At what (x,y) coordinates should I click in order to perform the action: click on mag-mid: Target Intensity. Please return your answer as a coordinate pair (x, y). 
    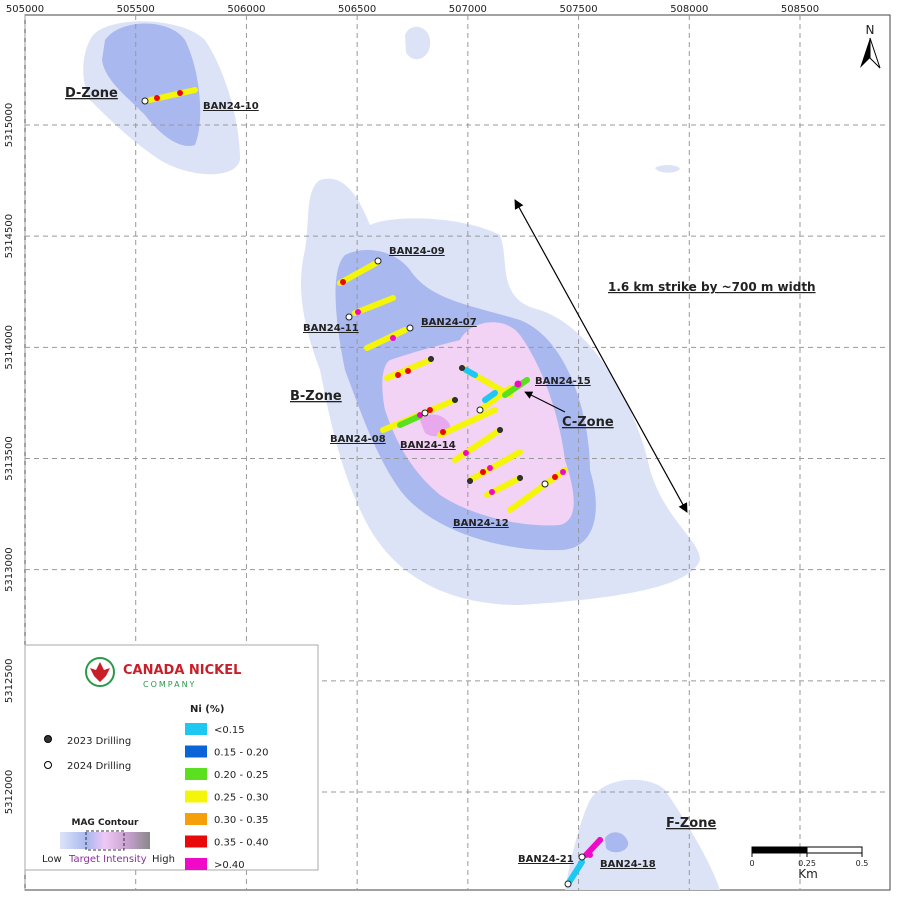
    Looking at the image, I should click on (107, 859).